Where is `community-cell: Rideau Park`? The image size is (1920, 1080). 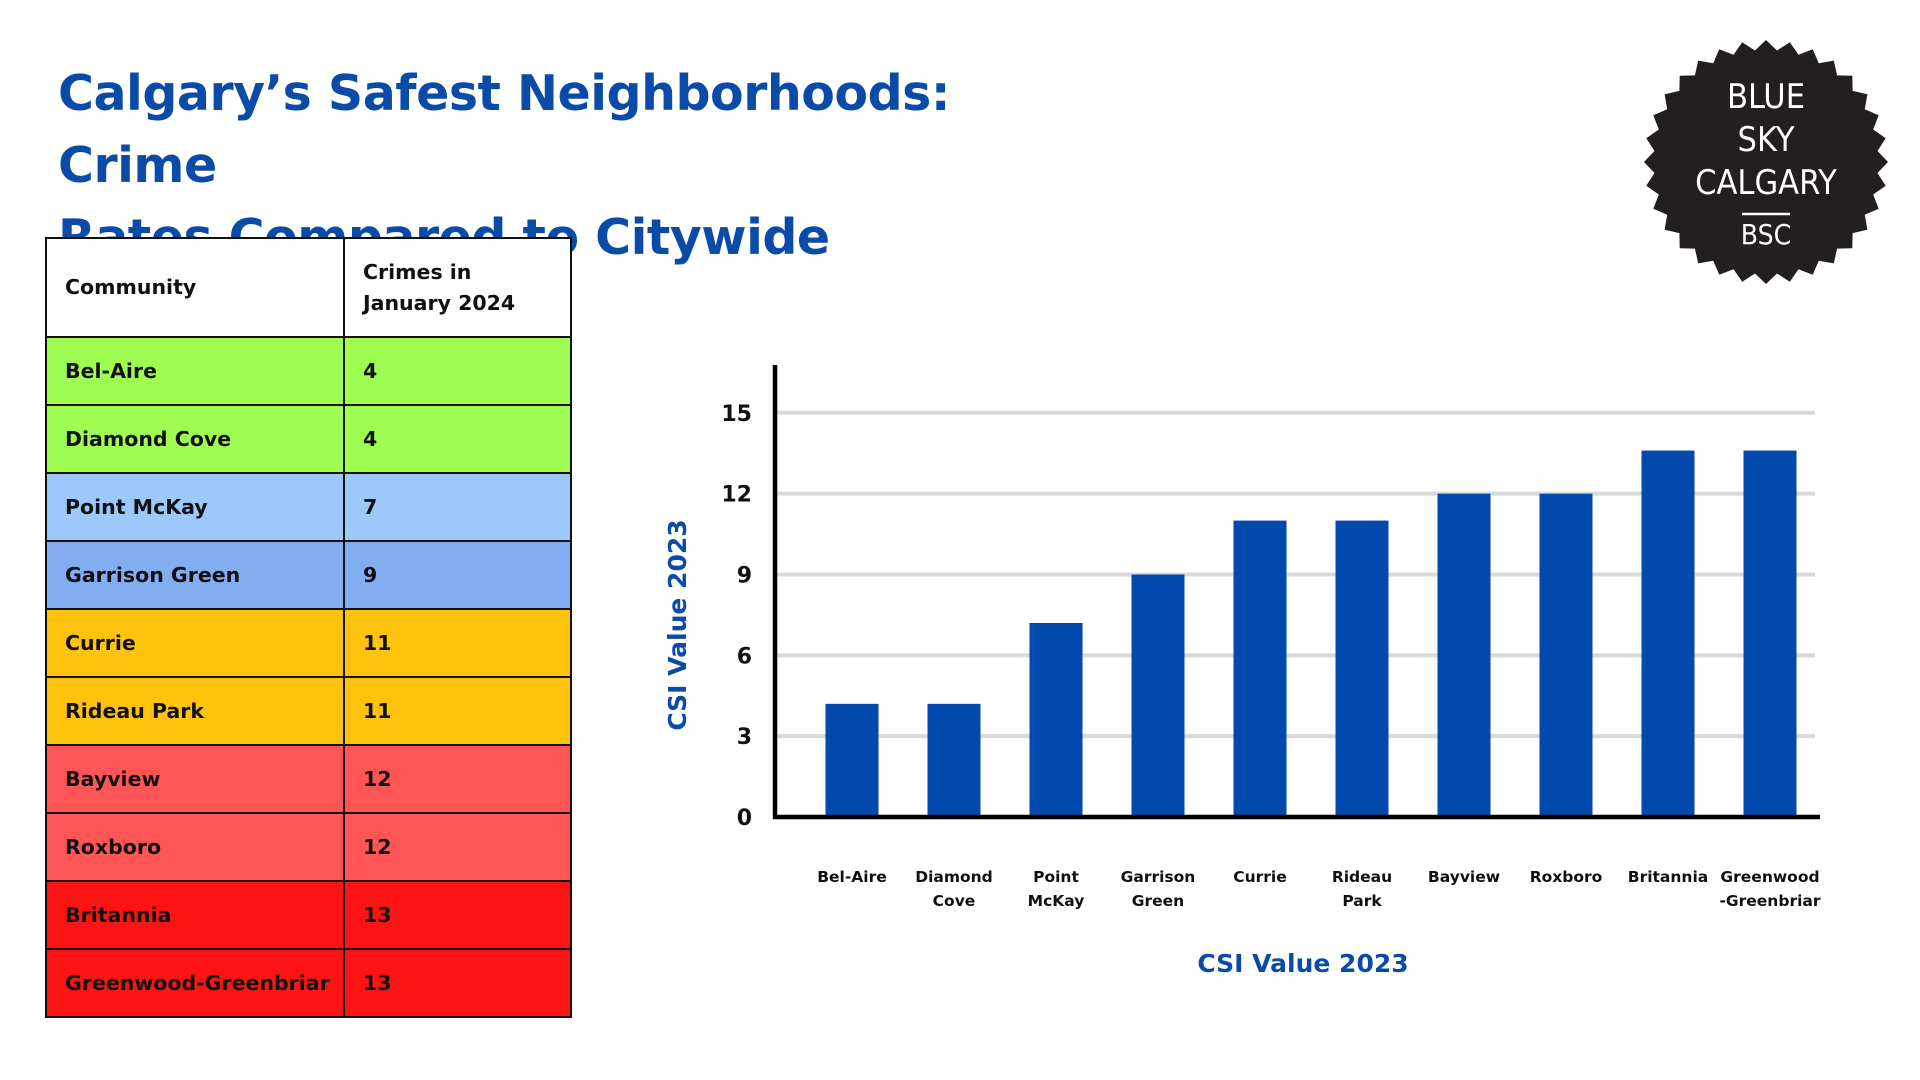 community-cell: Rideau Park is located at coordinates (195, 711).